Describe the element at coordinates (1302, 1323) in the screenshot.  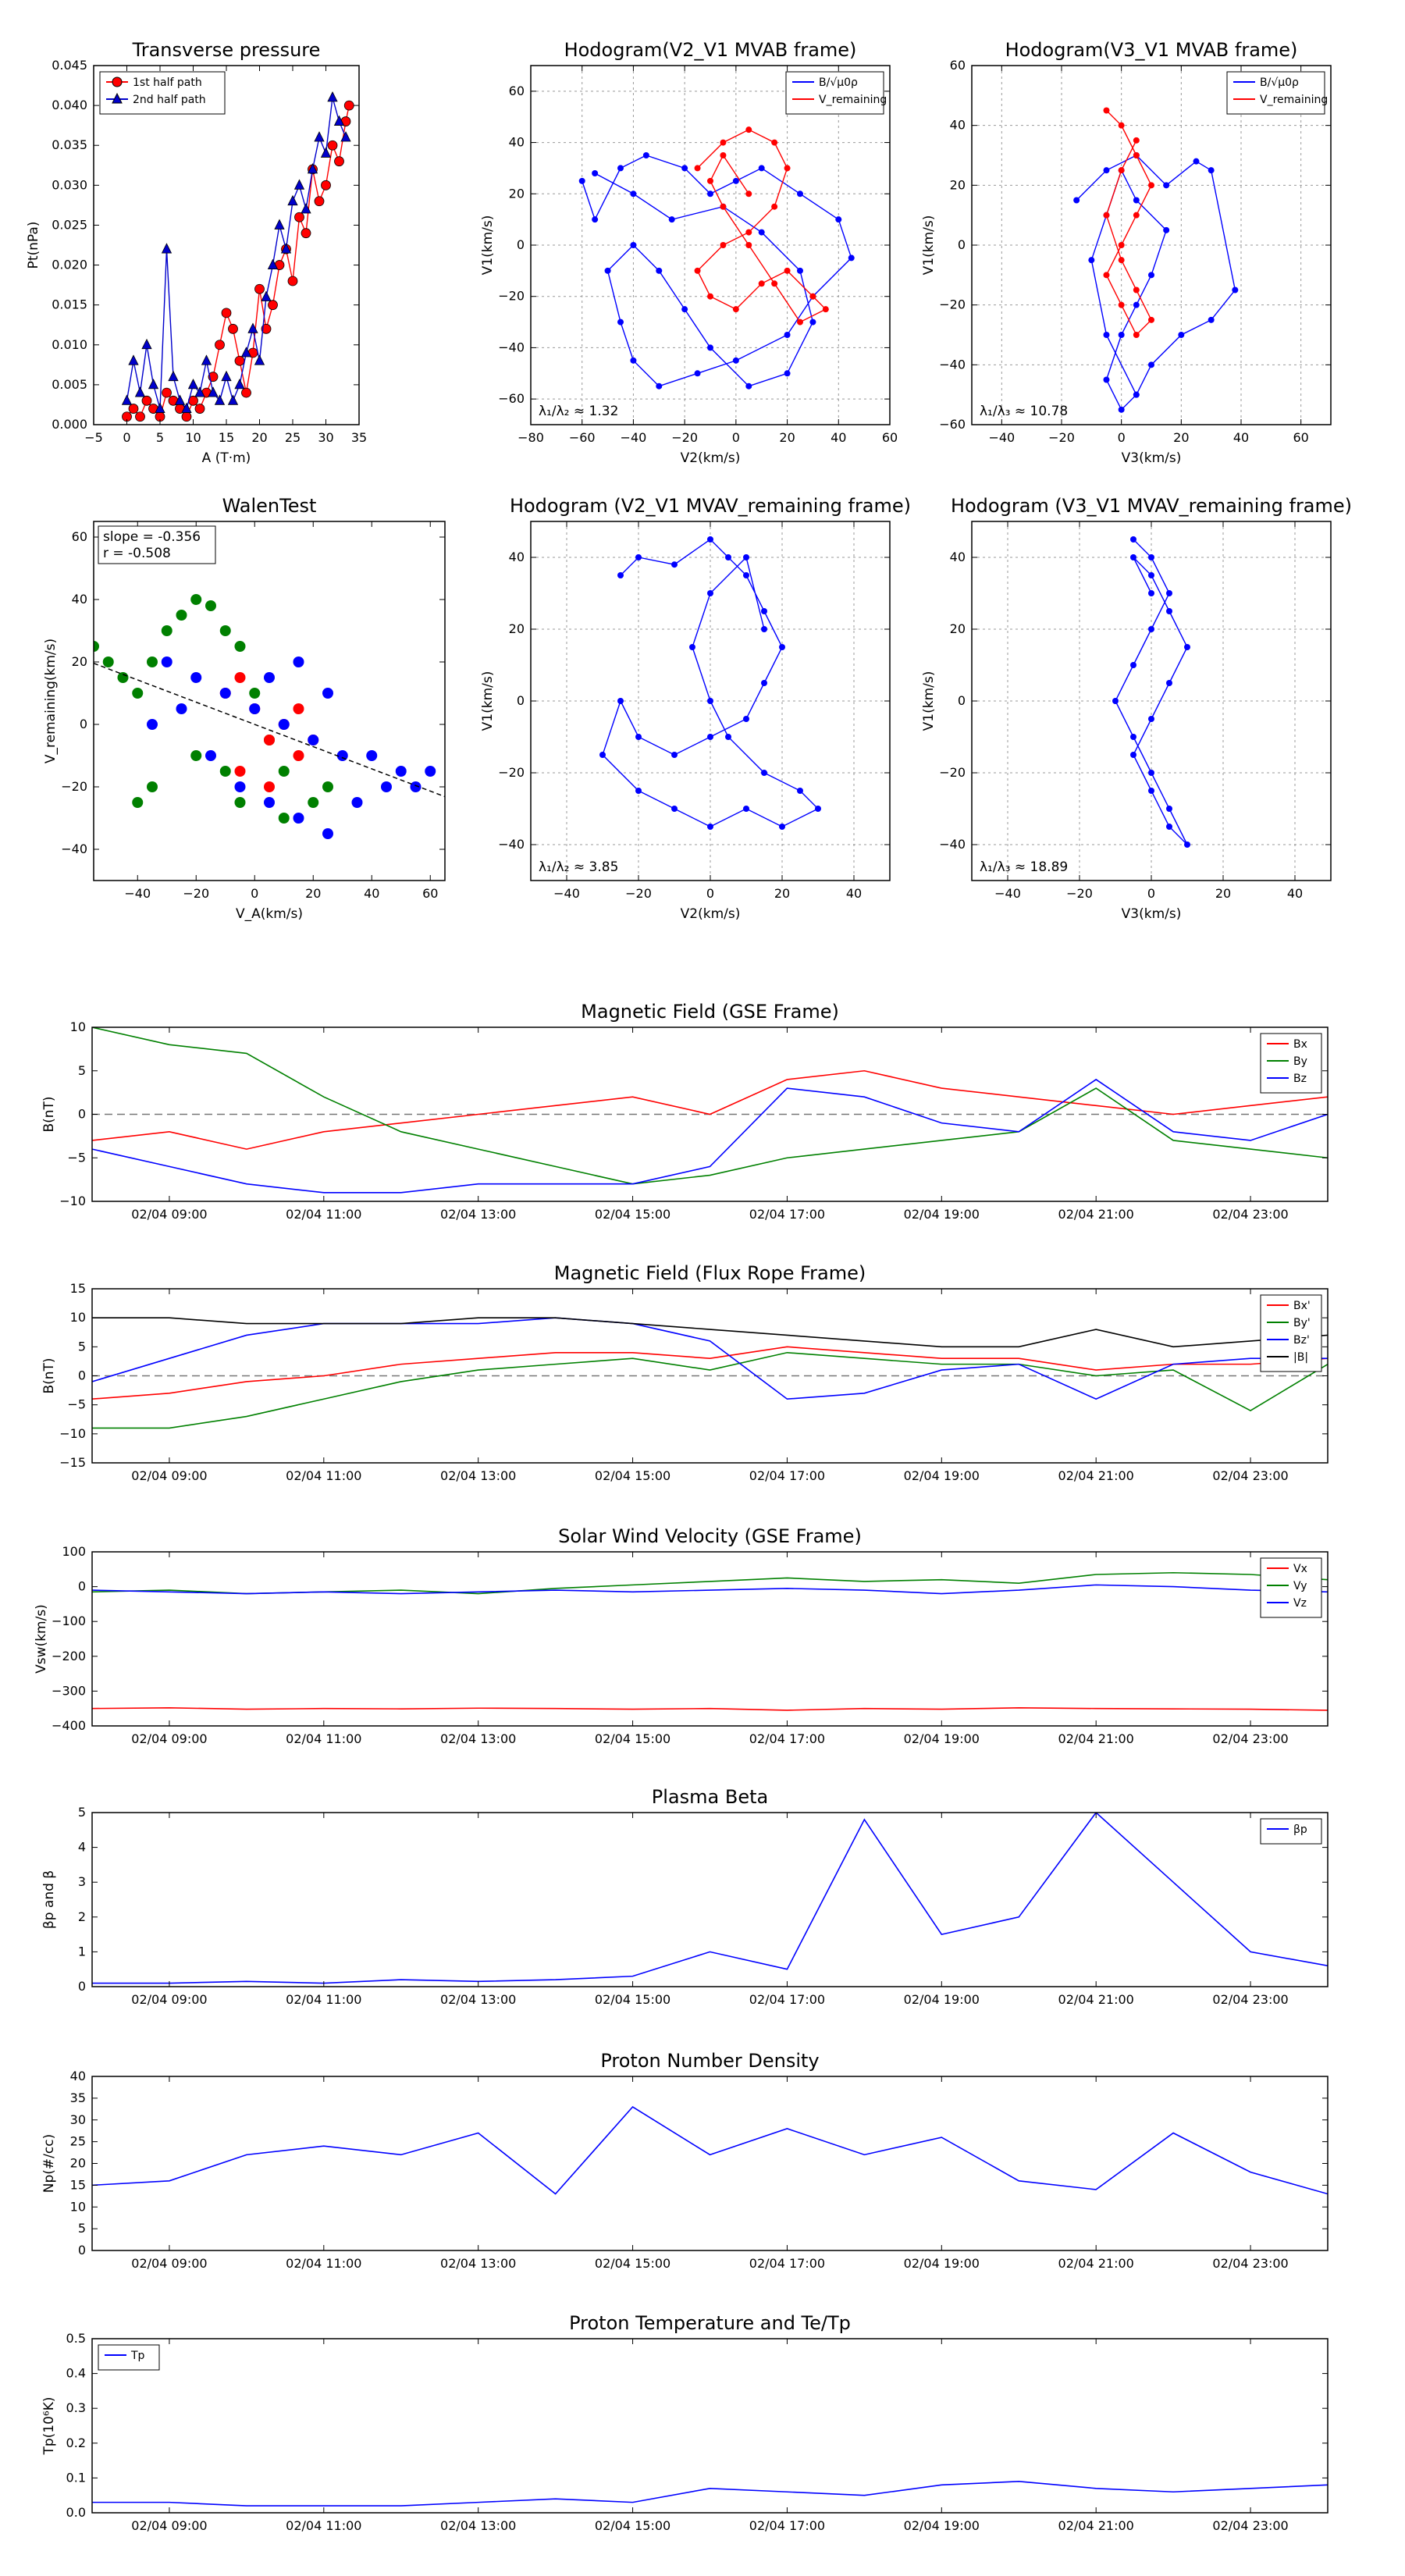
I see `legend-label: By'` at that location.